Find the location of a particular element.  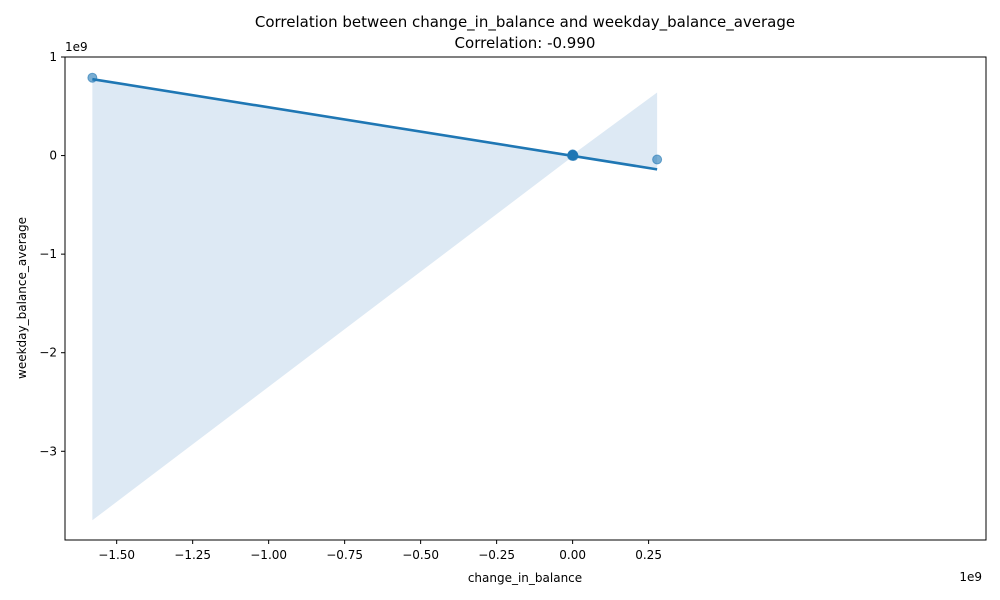

x-axis-offset-label: 1e9 is located at coordinates (970, 577).